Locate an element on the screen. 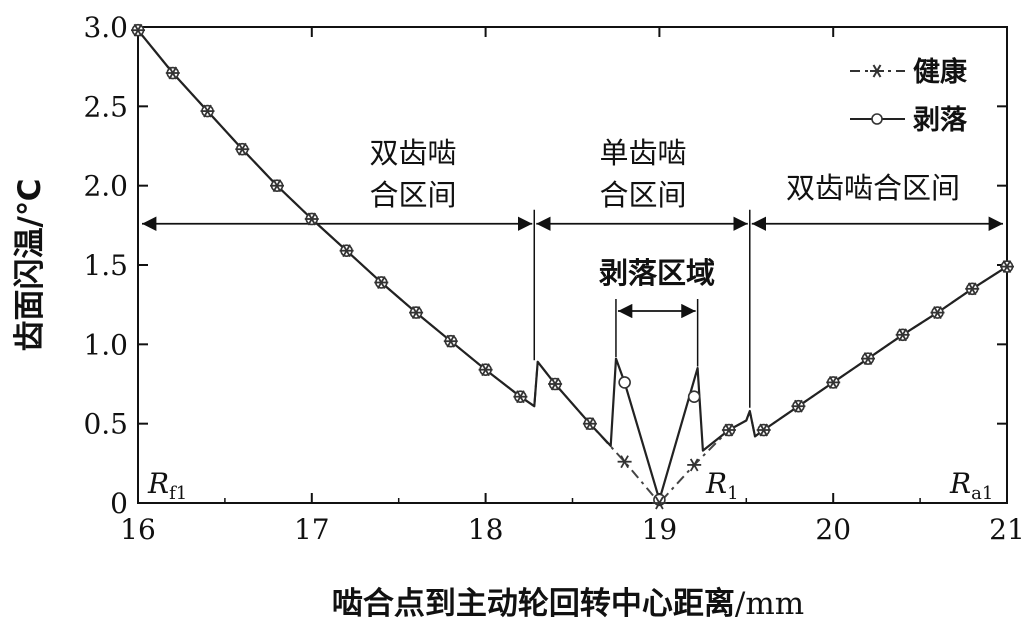 The image size is (1033, 632). legend-healthy-label: 健康 is located at coordinates (940, 72).